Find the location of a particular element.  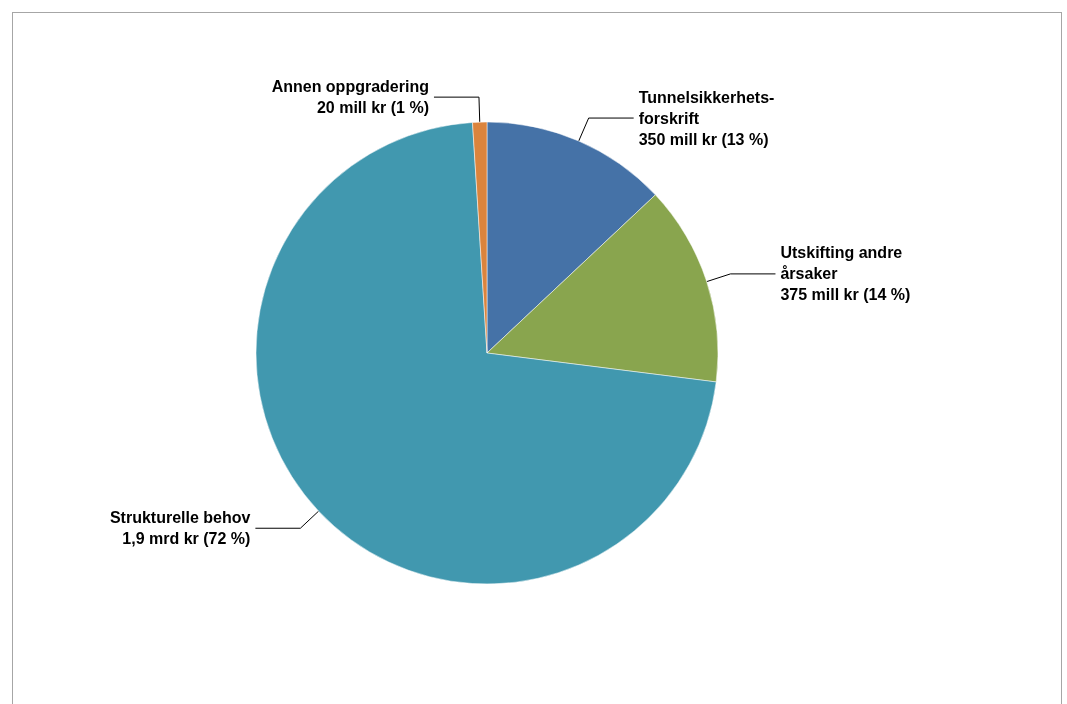

data-label: 1,9 mrd kr (72 %) is located at coordinates (186, 539).